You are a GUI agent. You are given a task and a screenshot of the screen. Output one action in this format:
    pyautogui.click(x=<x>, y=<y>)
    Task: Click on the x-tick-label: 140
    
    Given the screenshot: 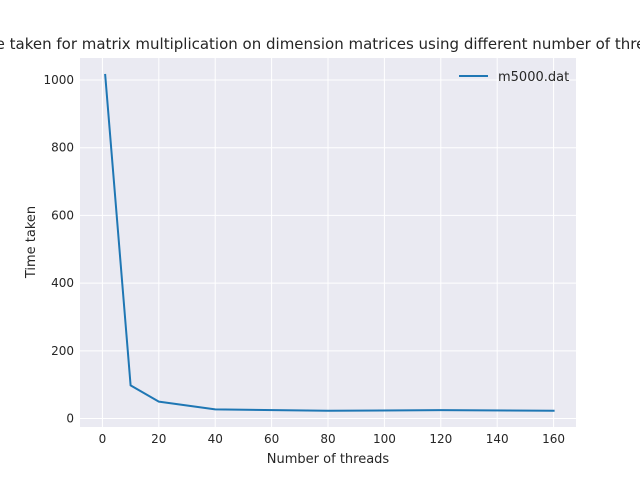 What is the action you would take?
    pyautogui.click(x=497, y=439)
    